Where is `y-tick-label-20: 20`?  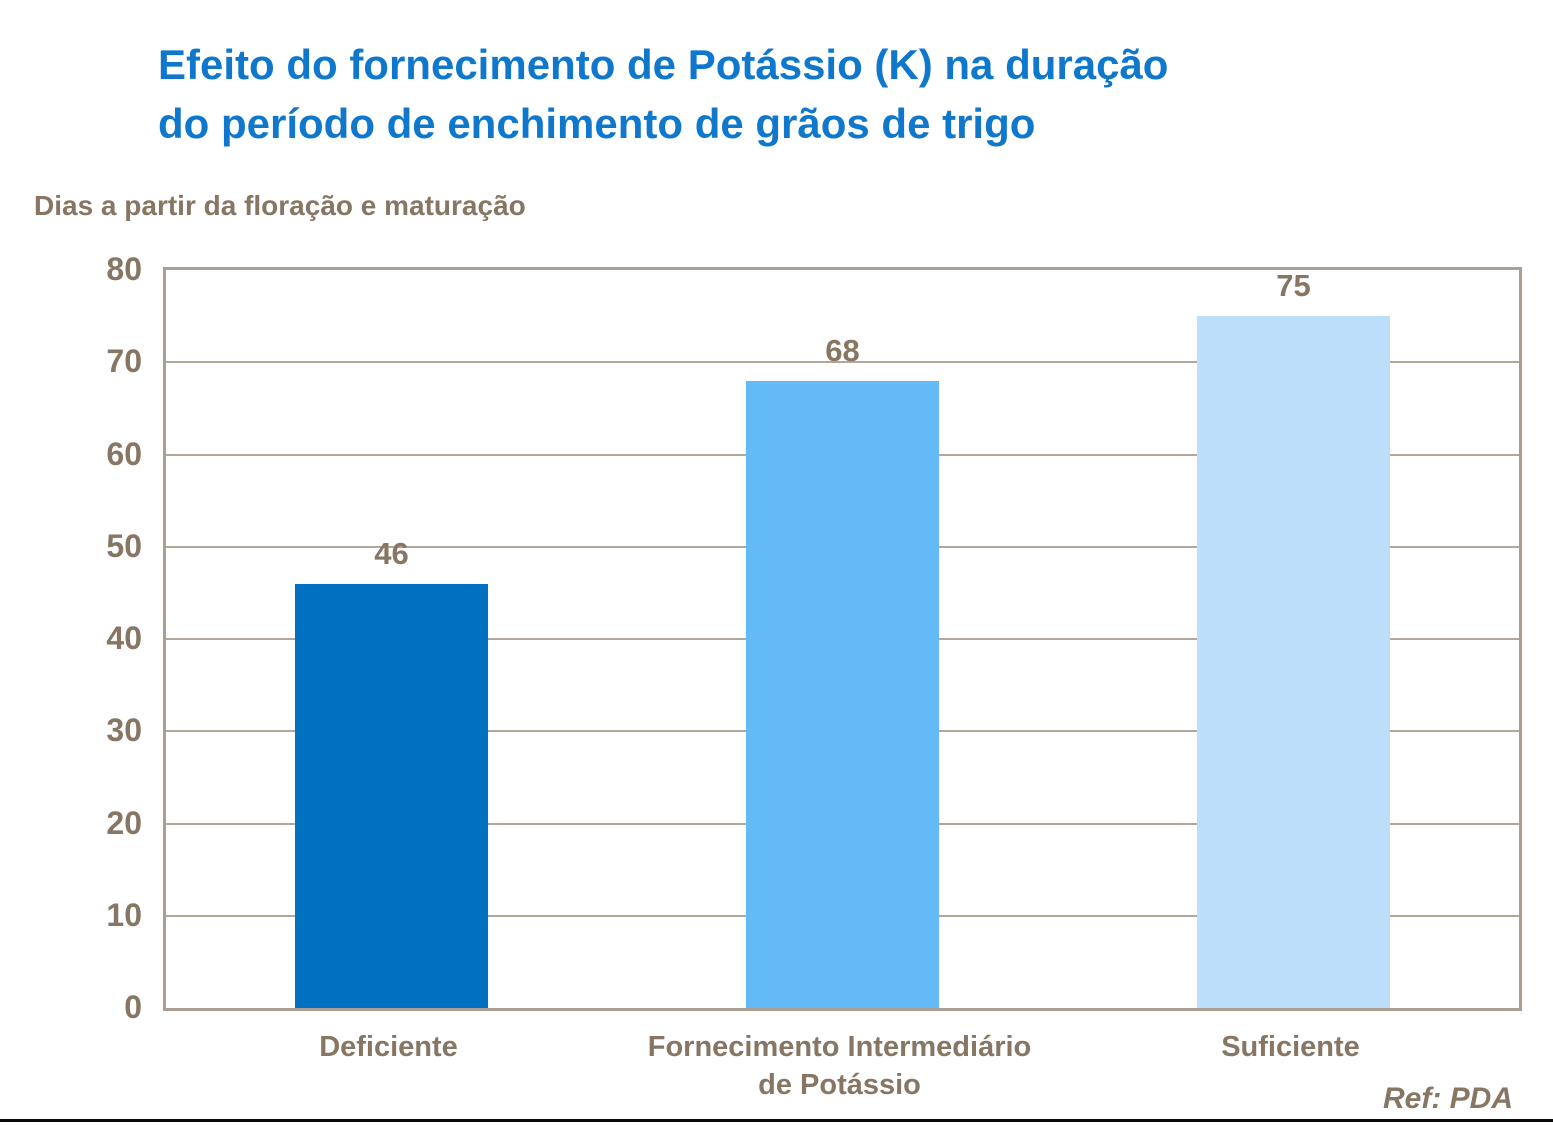
y-tick-label-20: 20 is located at coordinates (124, 822).